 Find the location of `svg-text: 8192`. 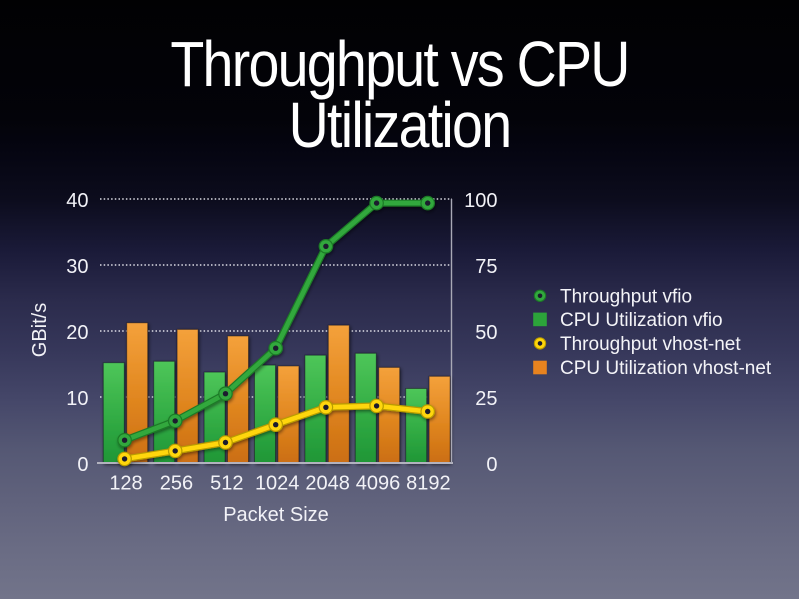

svg-text: 8192 is located at coordinates (428, 484).